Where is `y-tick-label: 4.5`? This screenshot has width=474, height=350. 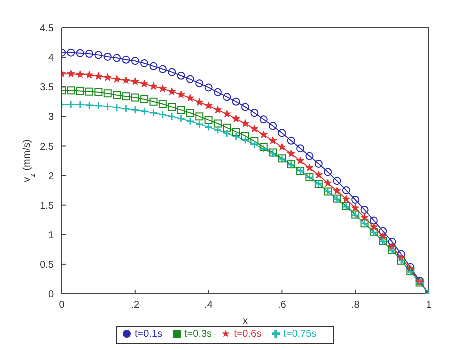
y-tick-label: 4.5 is located at coordinates (47, 29).